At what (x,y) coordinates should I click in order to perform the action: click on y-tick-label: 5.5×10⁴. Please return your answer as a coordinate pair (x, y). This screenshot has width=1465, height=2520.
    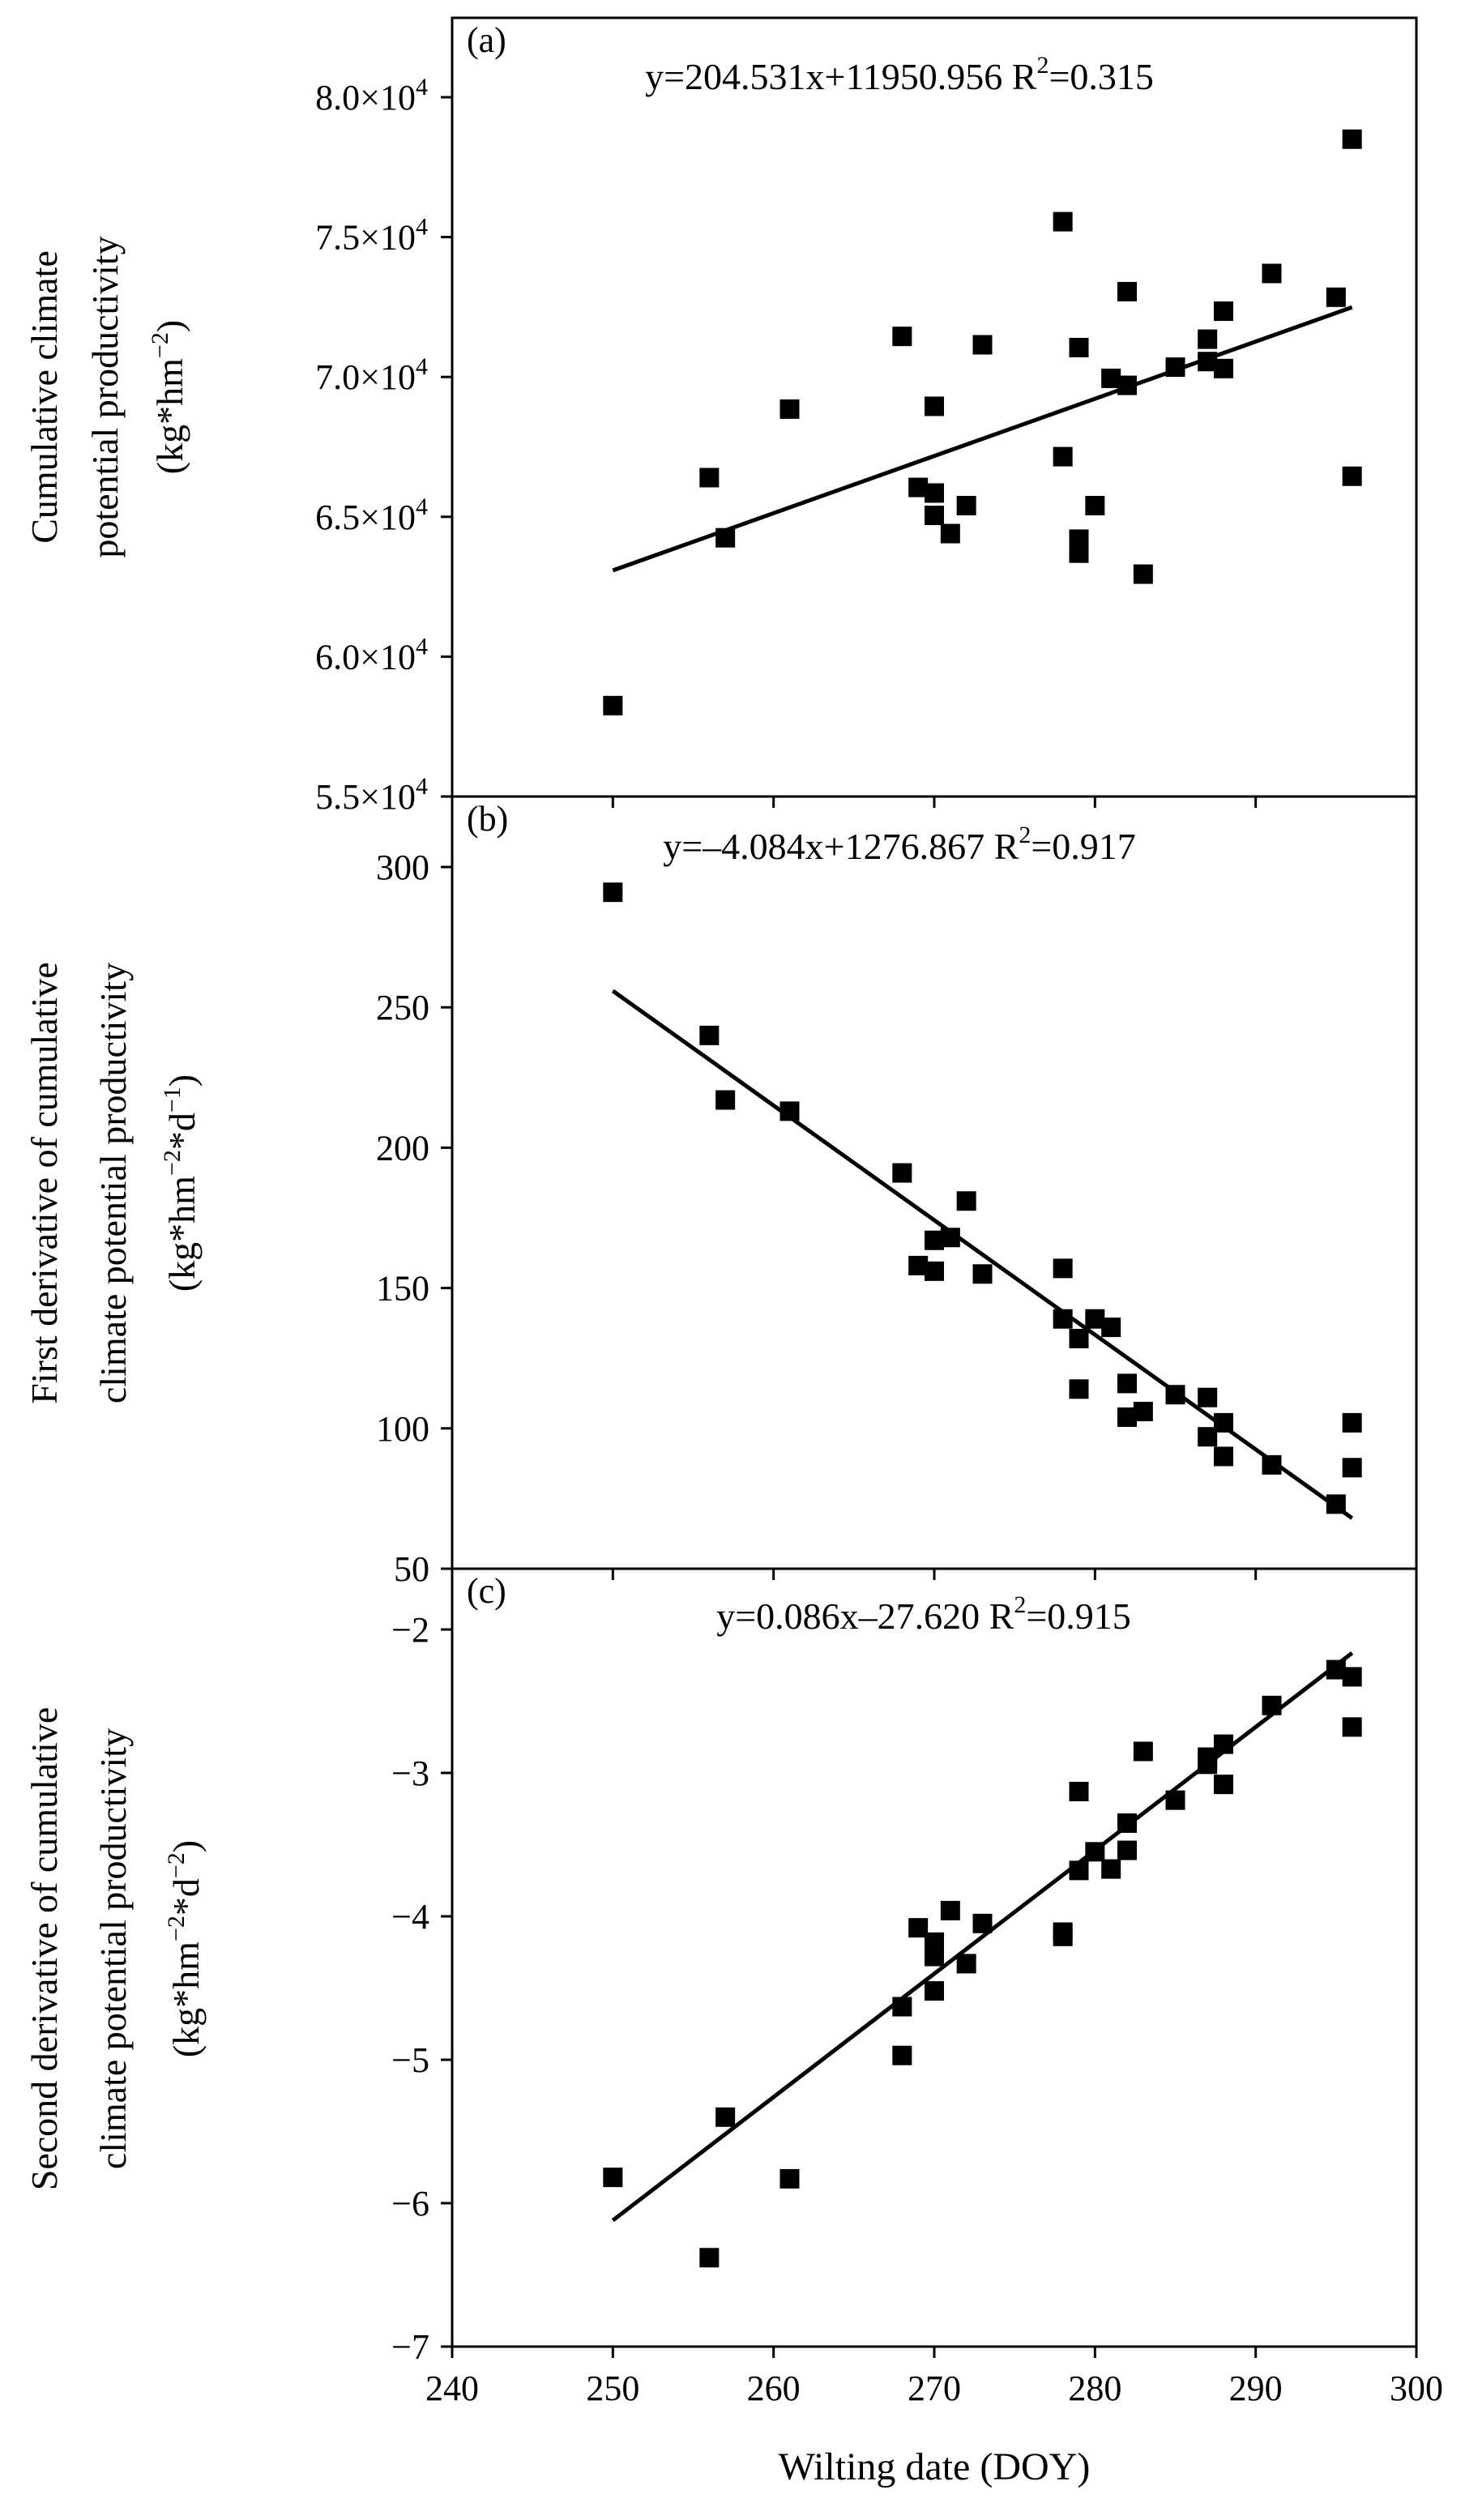
    Looking at the image, I should click on (372, 795).